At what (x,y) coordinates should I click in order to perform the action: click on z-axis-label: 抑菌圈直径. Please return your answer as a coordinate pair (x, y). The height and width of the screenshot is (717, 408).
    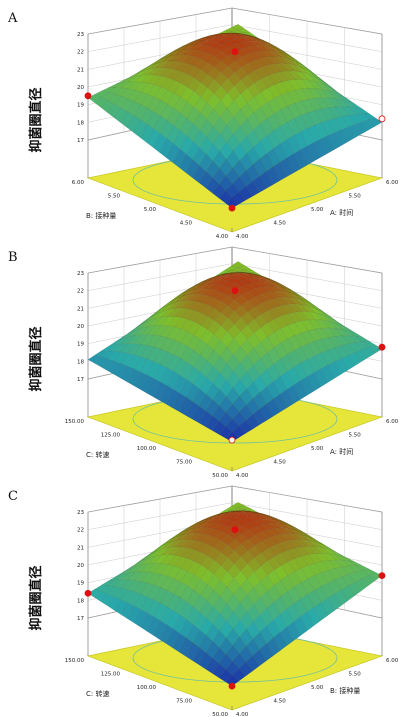
    Looking at the image, I should click on (36, 597).